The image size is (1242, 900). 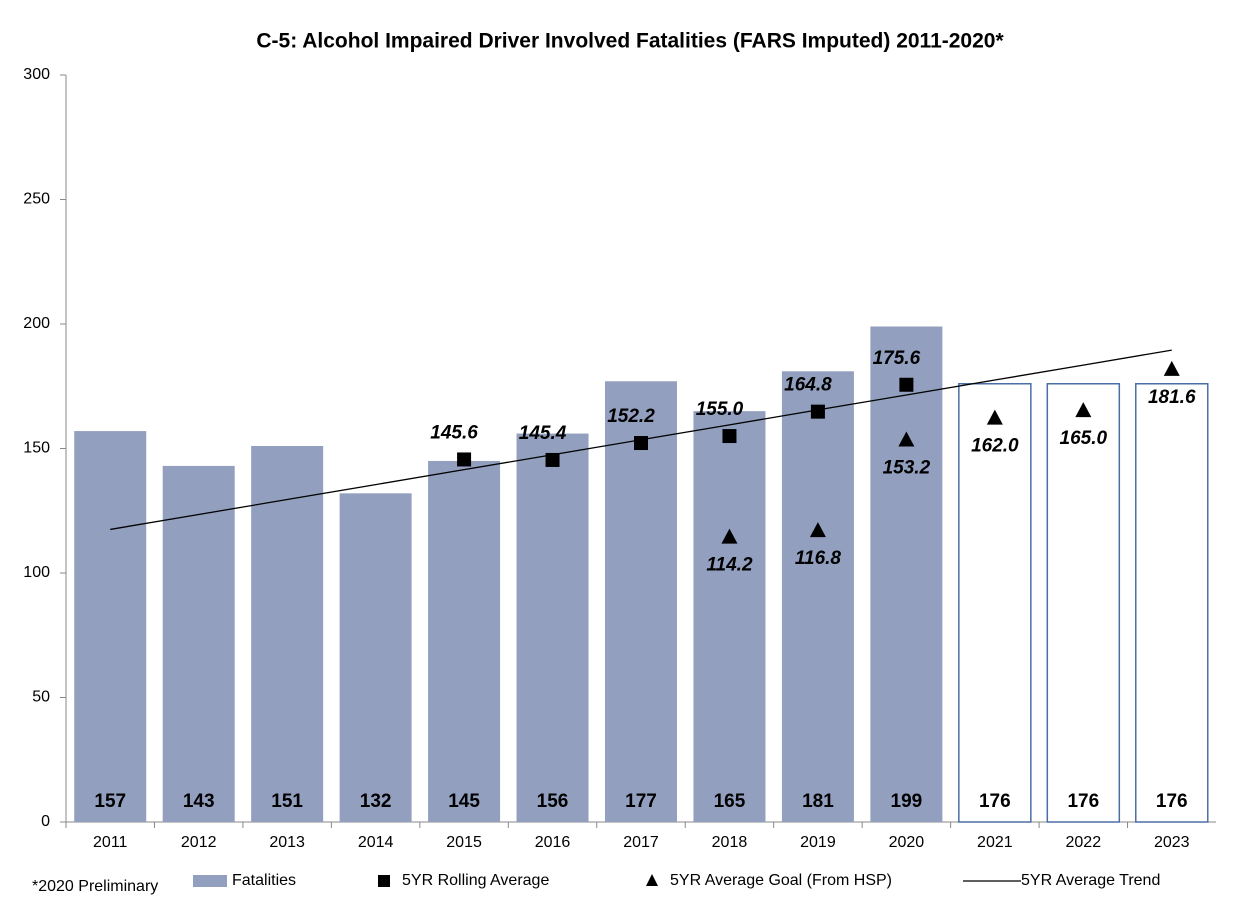 I want to click on x-tick-label: 2022, so click(x=1084, y=842).